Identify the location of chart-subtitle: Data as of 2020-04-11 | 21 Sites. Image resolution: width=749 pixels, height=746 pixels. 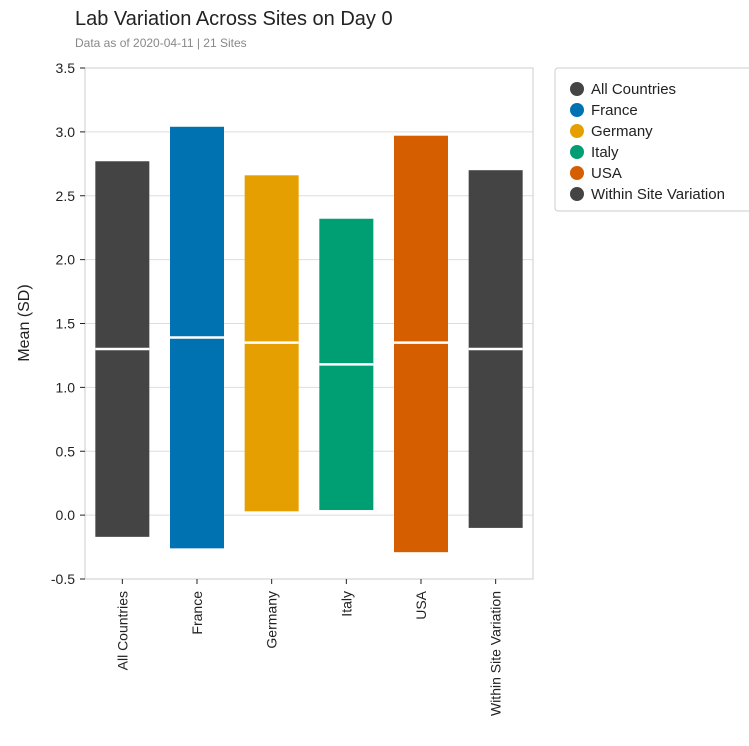
(161, 43).